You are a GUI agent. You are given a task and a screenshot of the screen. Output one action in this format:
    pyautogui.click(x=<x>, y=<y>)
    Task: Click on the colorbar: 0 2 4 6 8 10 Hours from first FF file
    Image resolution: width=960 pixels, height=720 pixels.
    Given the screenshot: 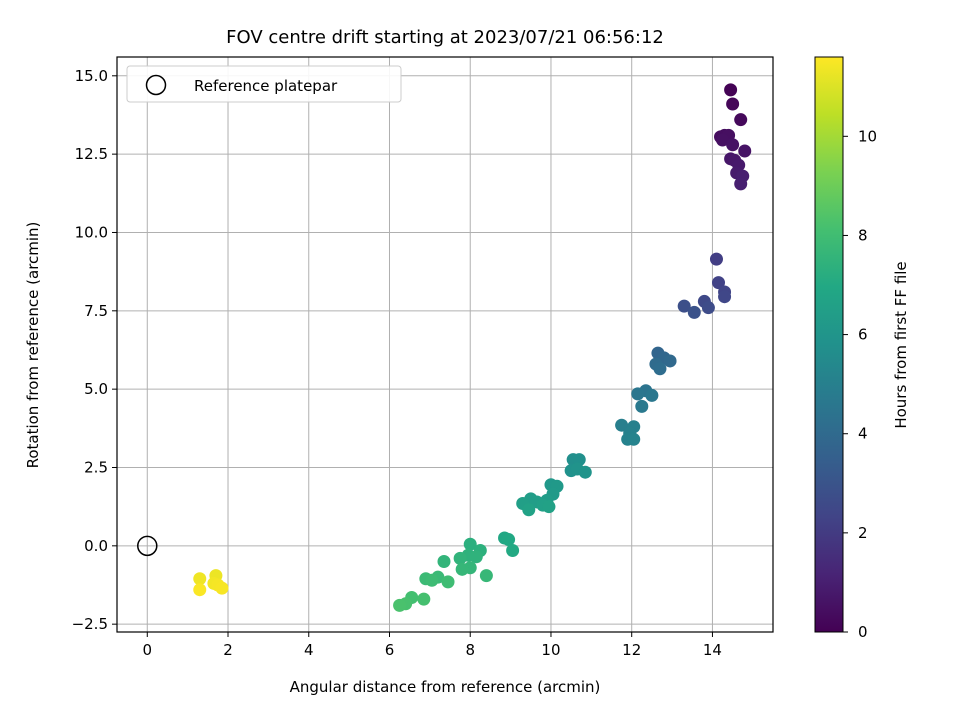 What is the action you would take?
    pyautogui.click(x=862, y=348)
    